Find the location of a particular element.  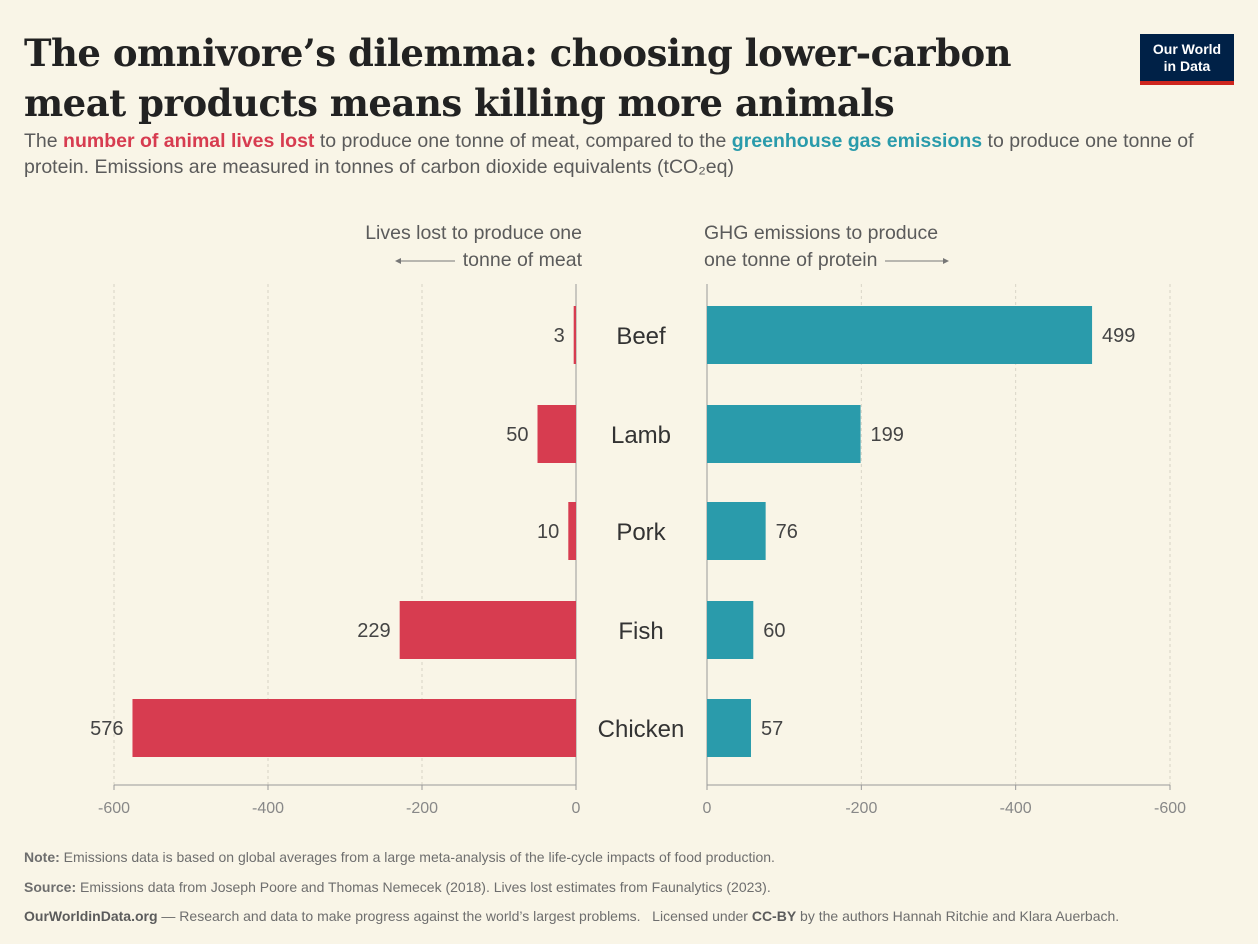

data-label-lives-lost: 3 is located at coordinates (559, 336).